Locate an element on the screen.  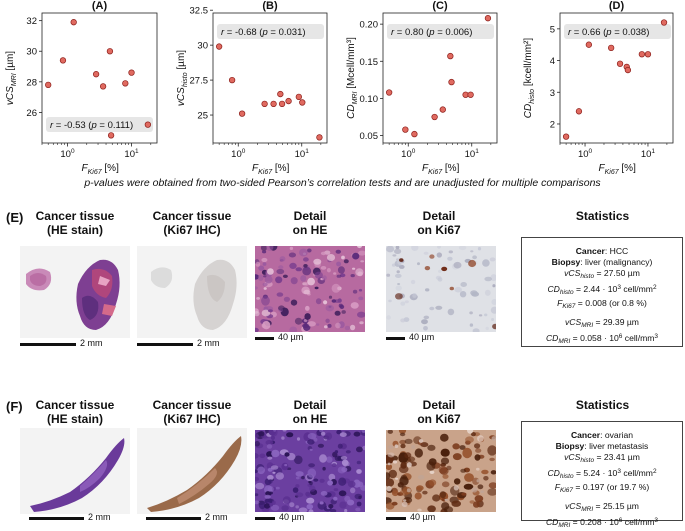
scatter-panel-3: (D) 2 3 4 5 100 10¹ r = 0.66 (p = 0.038) is located at coordinates (612, 80).